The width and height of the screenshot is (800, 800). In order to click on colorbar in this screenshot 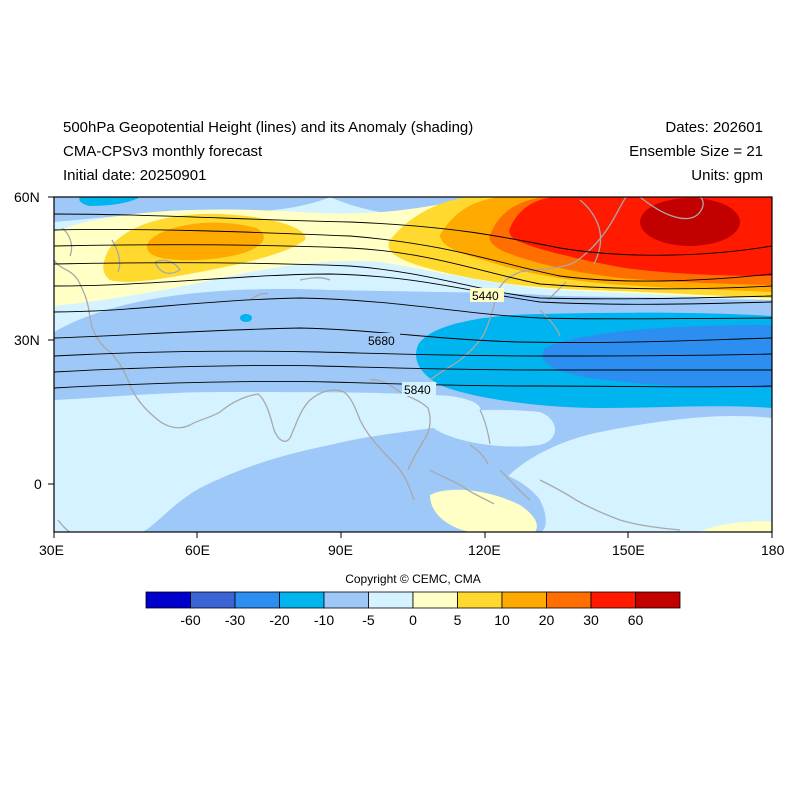, I will do `click(413, 600)`.